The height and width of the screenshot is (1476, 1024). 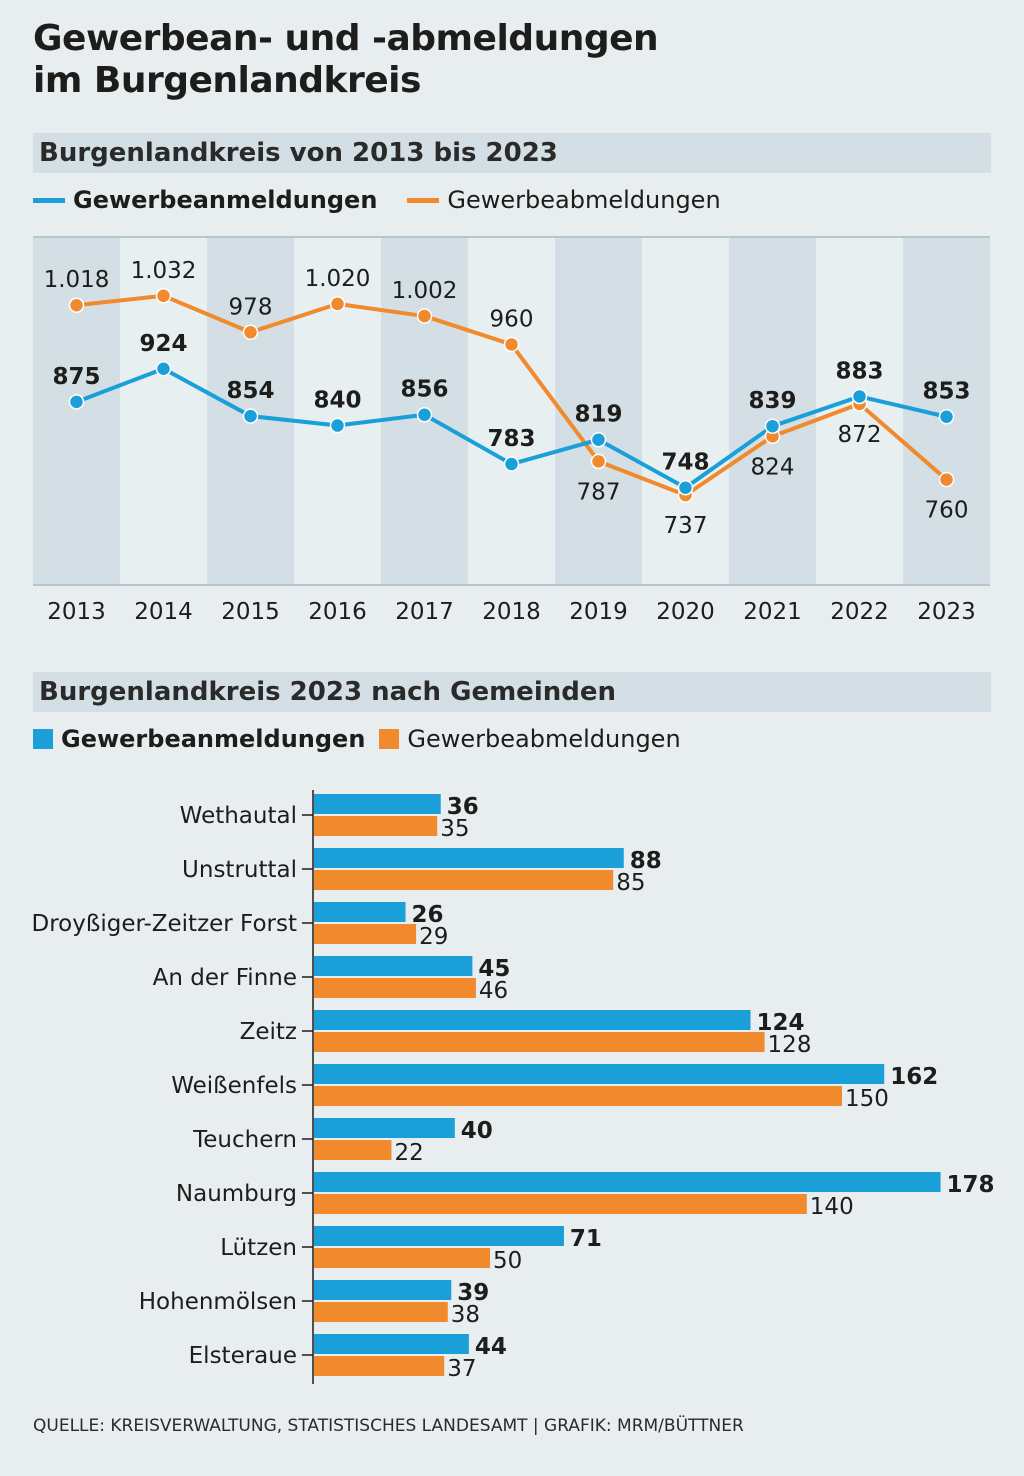 I want to click on legend-swatch-abmeldungen, so click(x=423, y=200).